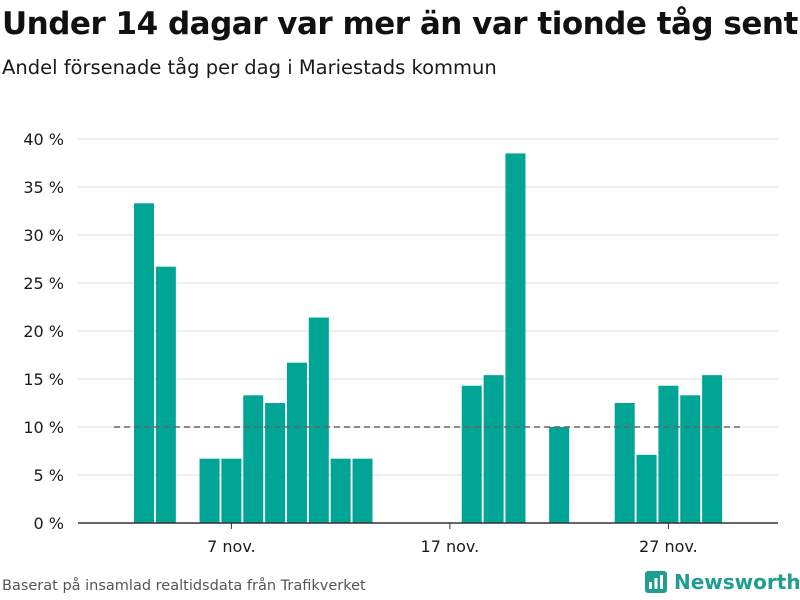  What do you see at coordinates (49, 475) in the screenshot?
I see `y-tick-label: 5 %` at bounding box center [49, 475].